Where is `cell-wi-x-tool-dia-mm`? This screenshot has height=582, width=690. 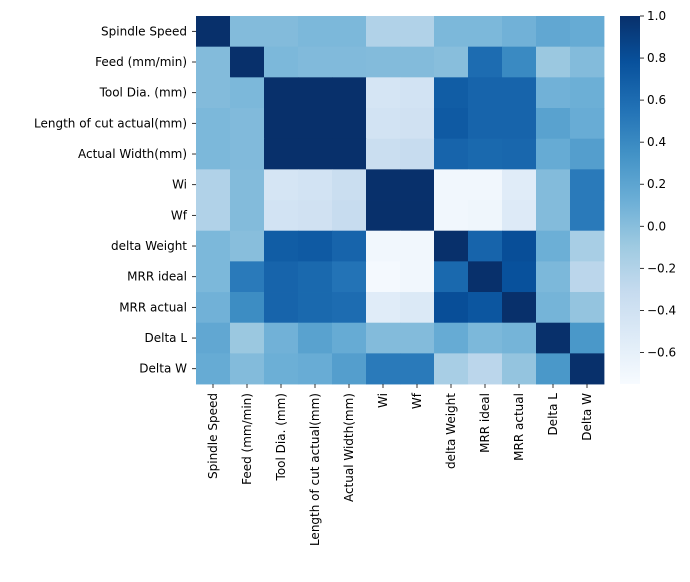 cell-wi-x-tool-dia-mm is located at coordinates (281, 185).